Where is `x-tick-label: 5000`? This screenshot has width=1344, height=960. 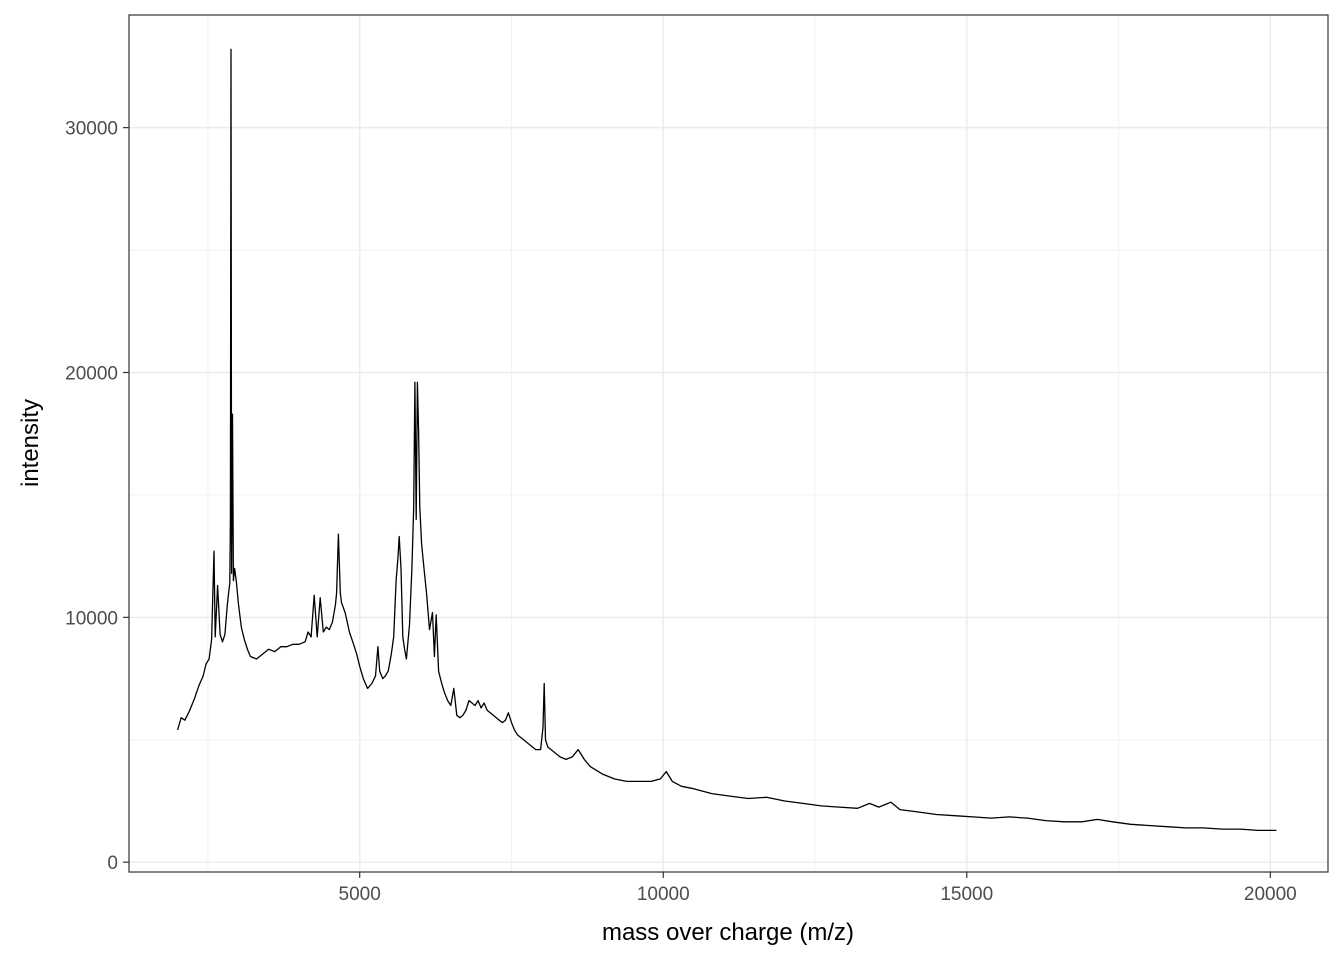 x-tick-label: 5000 is located at coordinates (360, 894).